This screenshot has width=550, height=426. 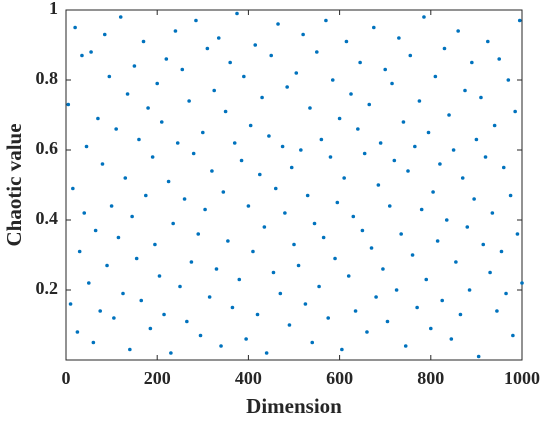 What do you see at coordinates (248, 378) in the screenshot?
I see `x-tick-label: 400` at bounding box center [248, 378].